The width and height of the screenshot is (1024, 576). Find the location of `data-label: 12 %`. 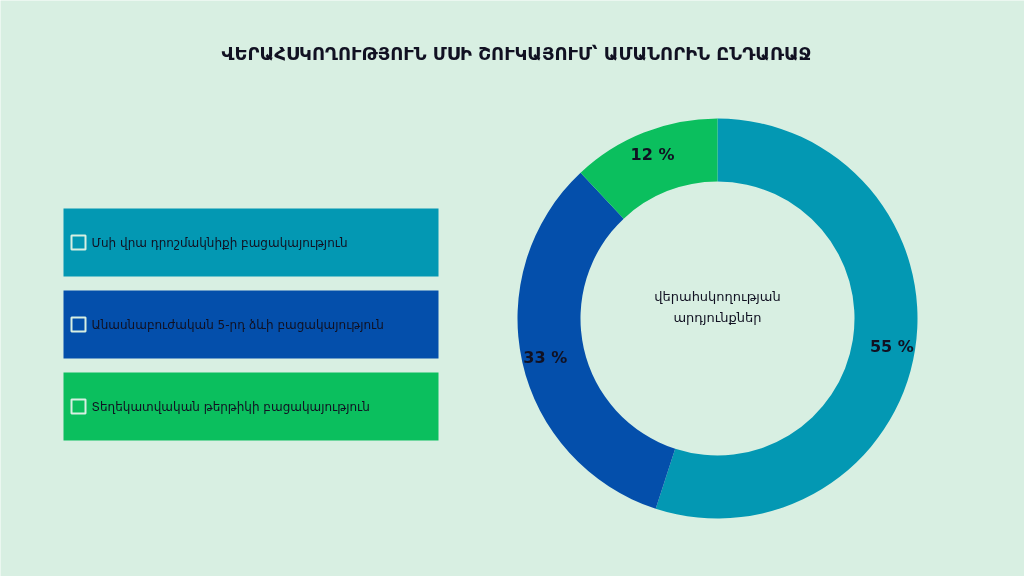

data-label: 12 % is located at coordinates (652, 154).